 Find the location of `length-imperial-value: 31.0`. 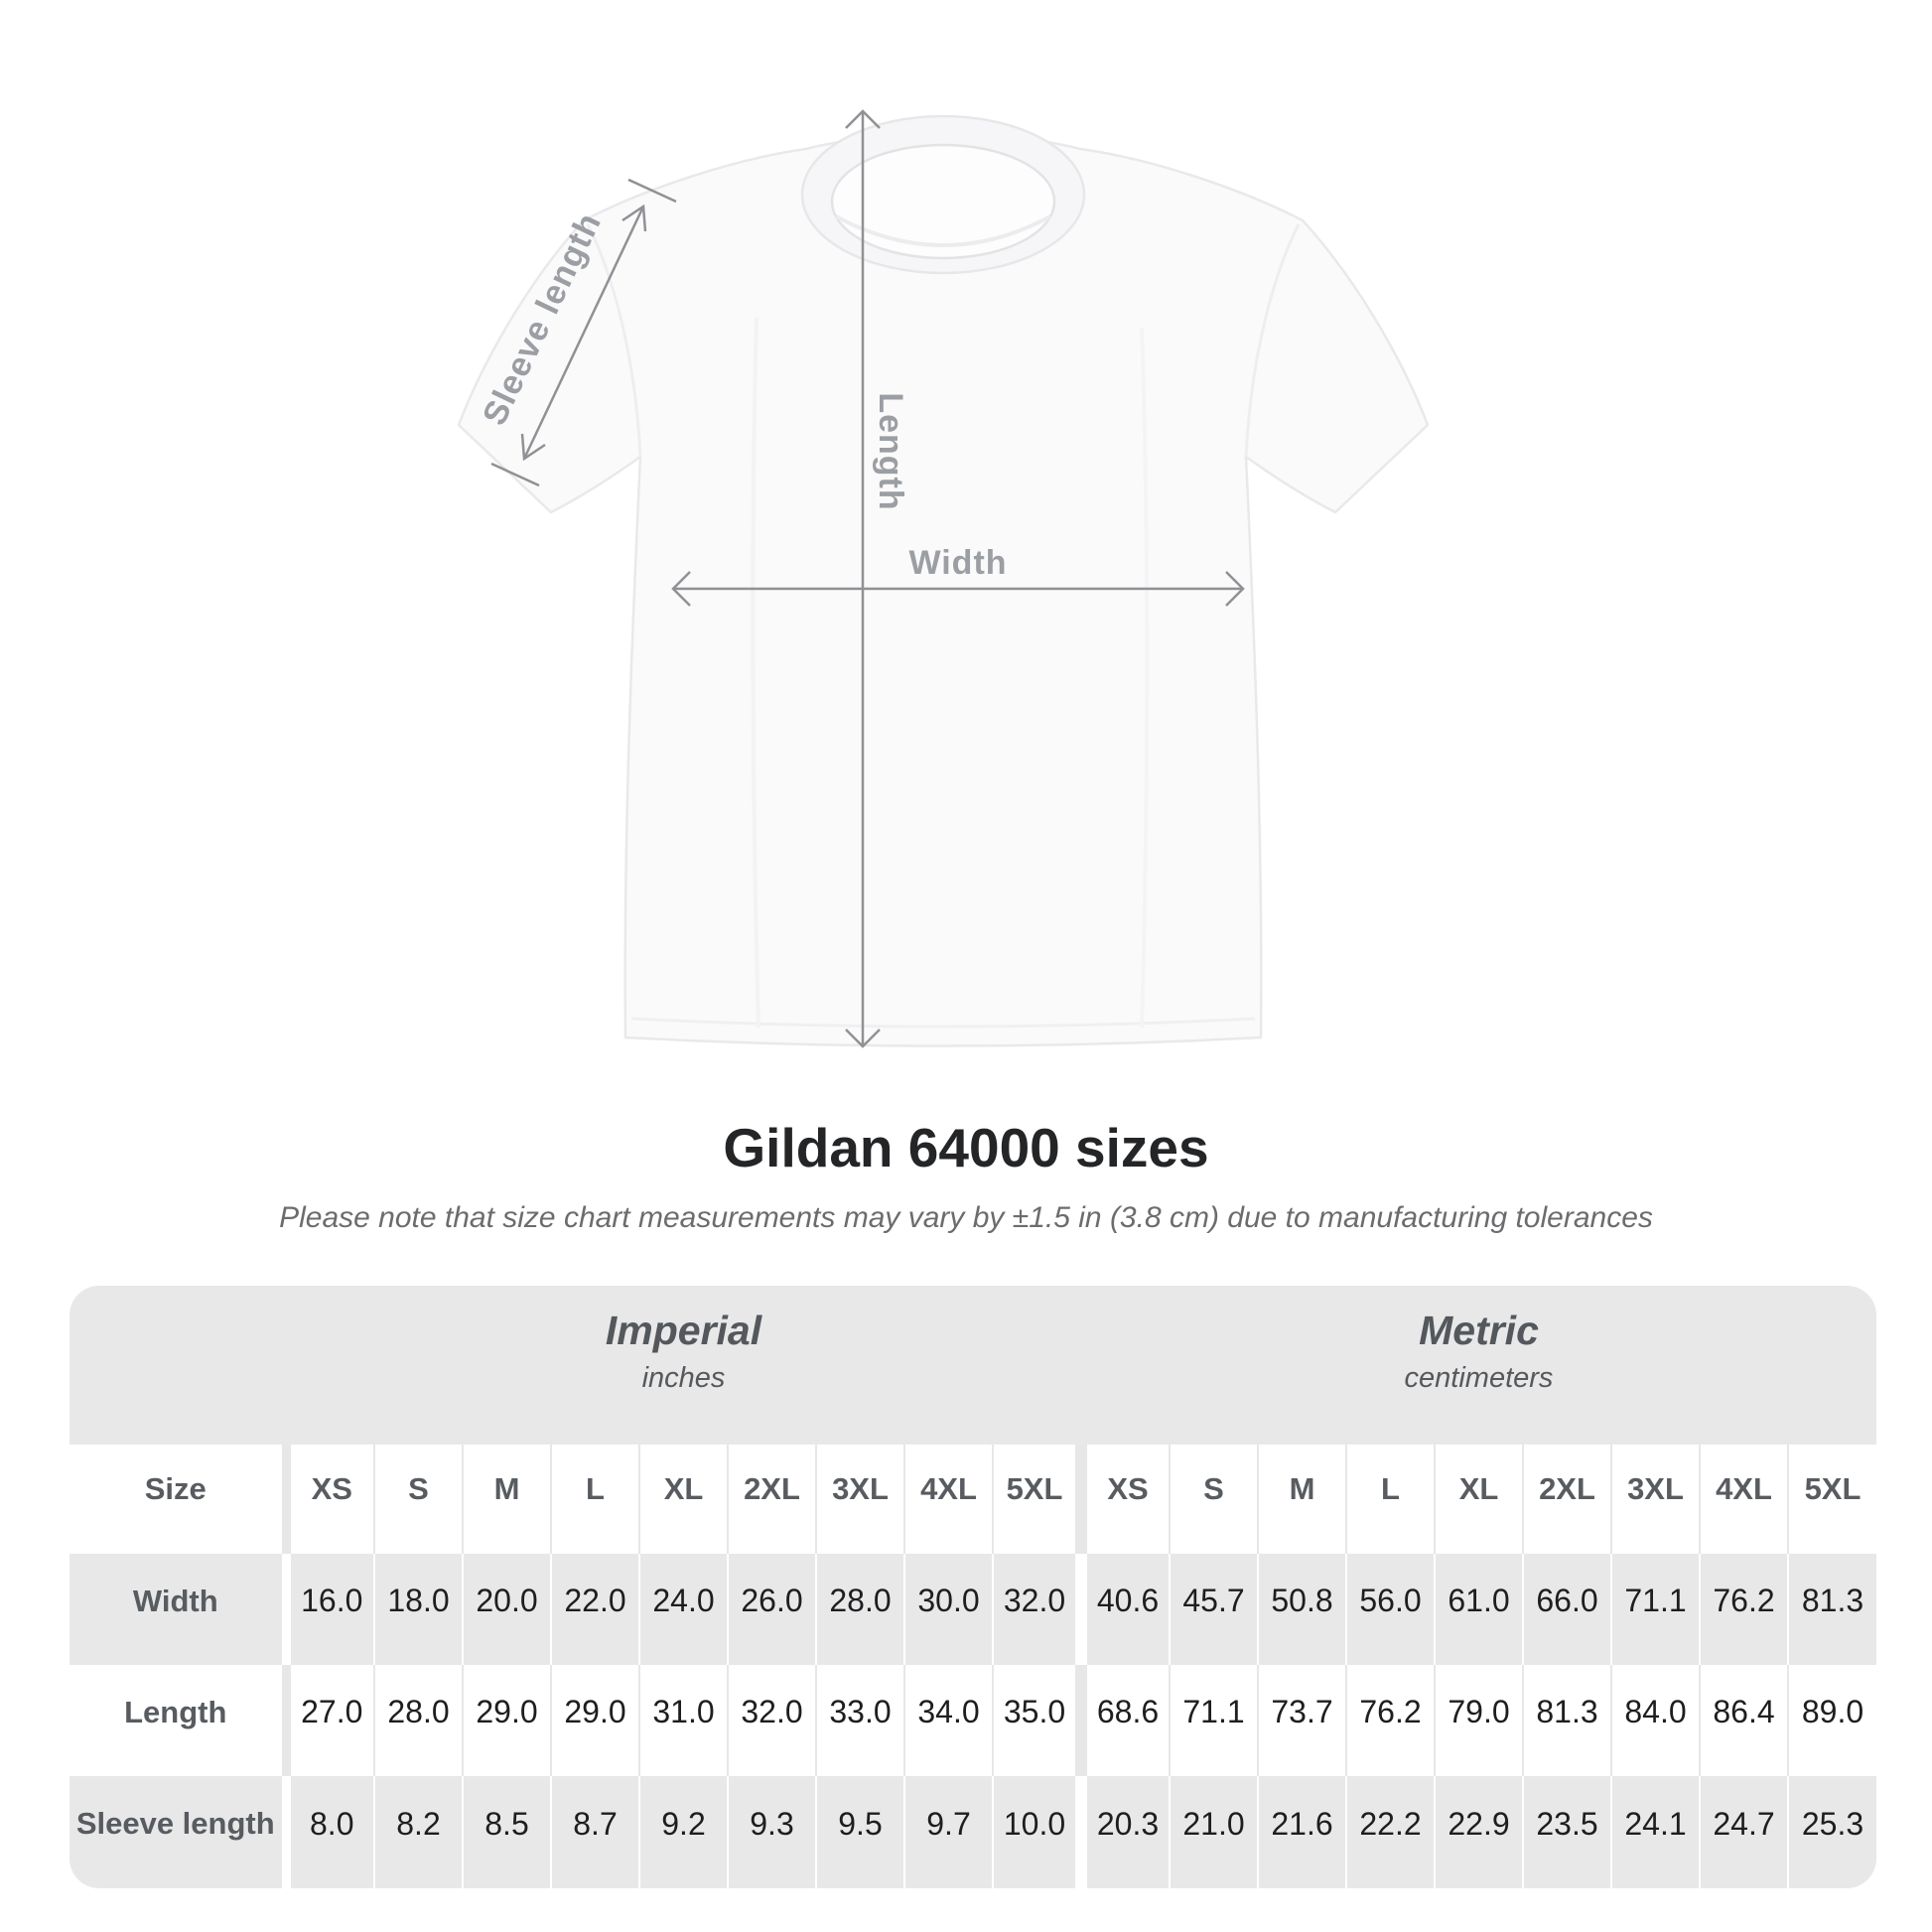

length-imperial-value: 31.0 is located at coordinates (683, 1721).